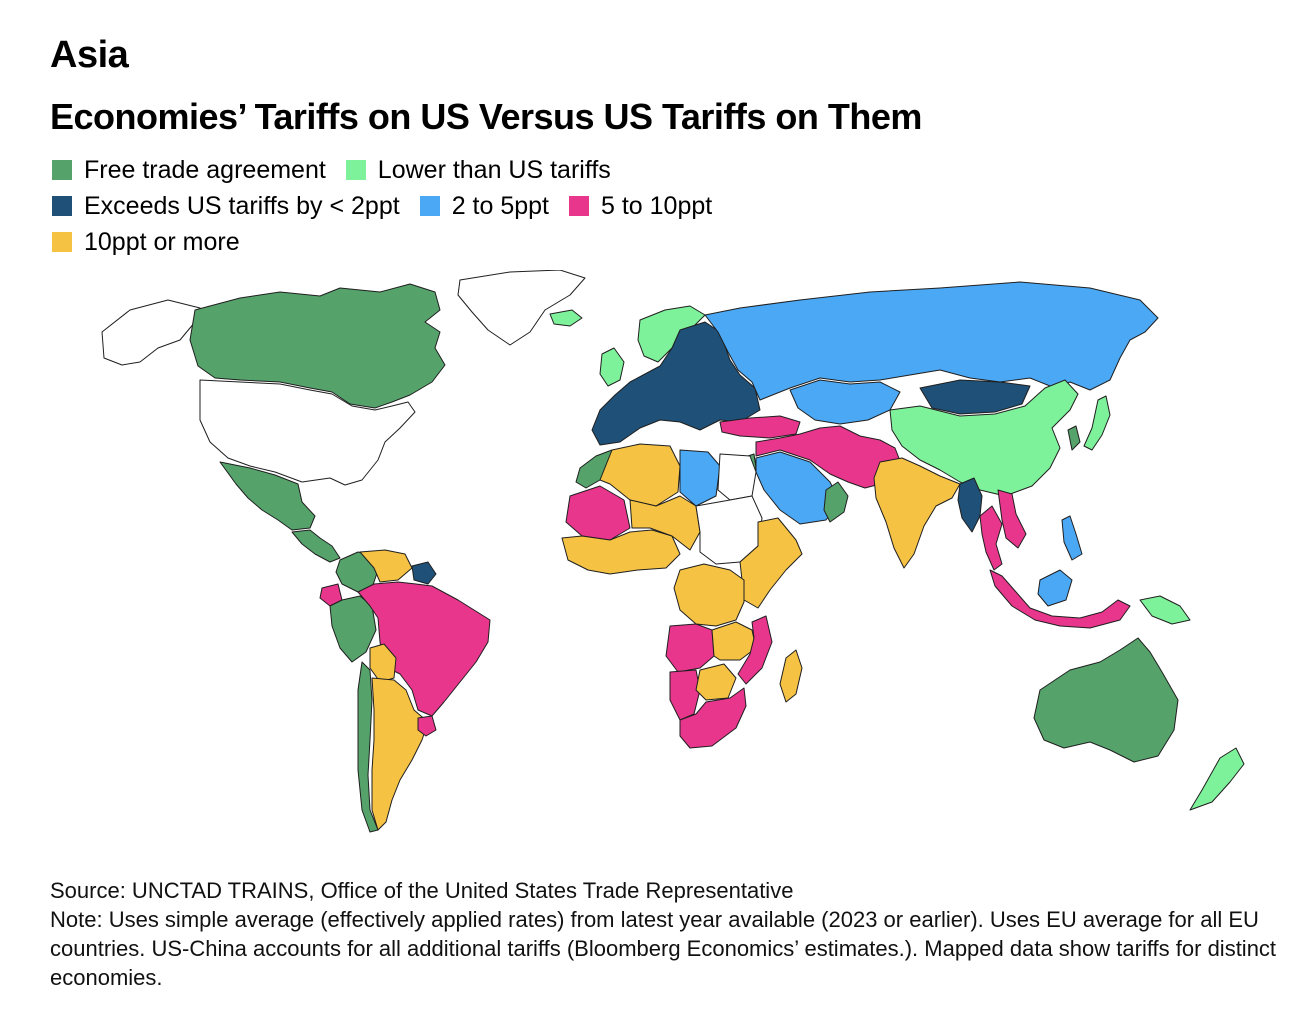 This screenshot has width=1312, height=1030. Describe the element at coordinates (709, 595) in the screenshot. I see `region-dr-congo` at that location.